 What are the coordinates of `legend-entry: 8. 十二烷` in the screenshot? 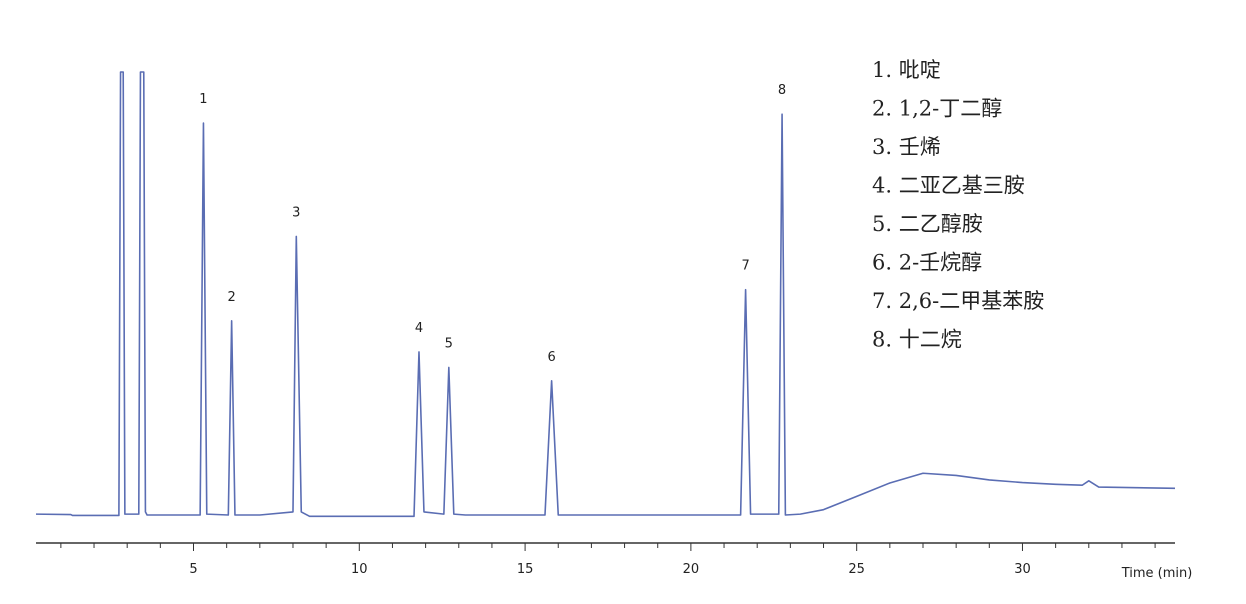 It's located at (917, 340).